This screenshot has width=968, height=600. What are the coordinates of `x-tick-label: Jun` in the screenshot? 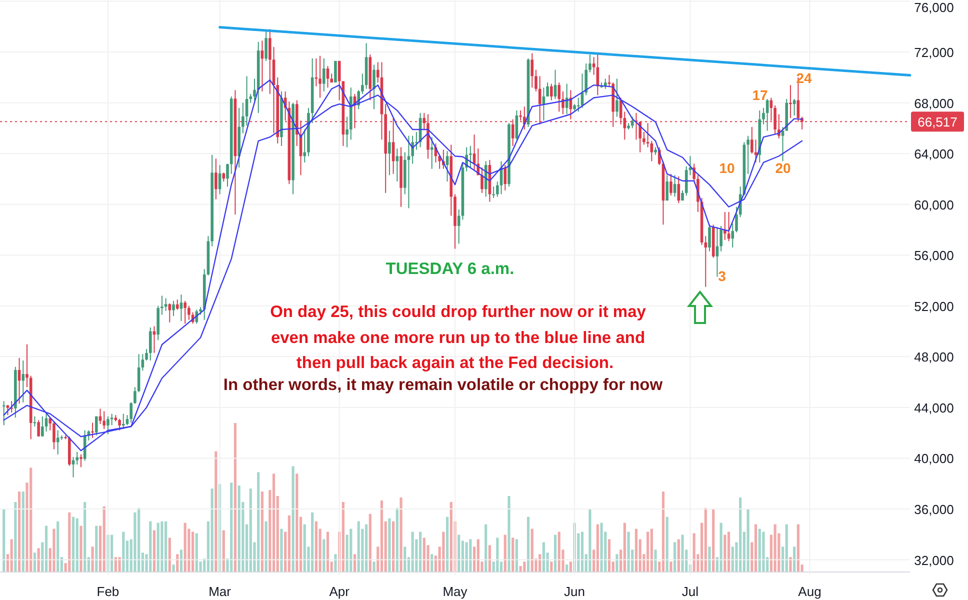 It's located at (575, 591).